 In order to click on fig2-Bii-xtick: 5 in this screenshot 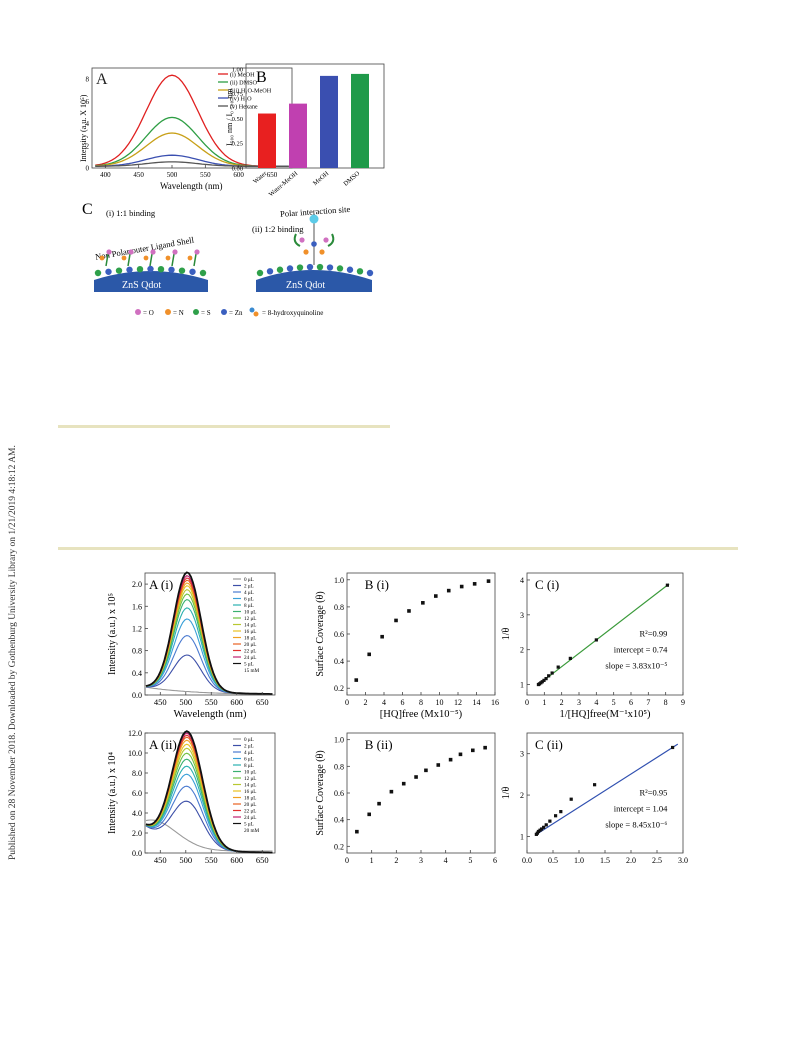, I will do `click(470, 860)`.